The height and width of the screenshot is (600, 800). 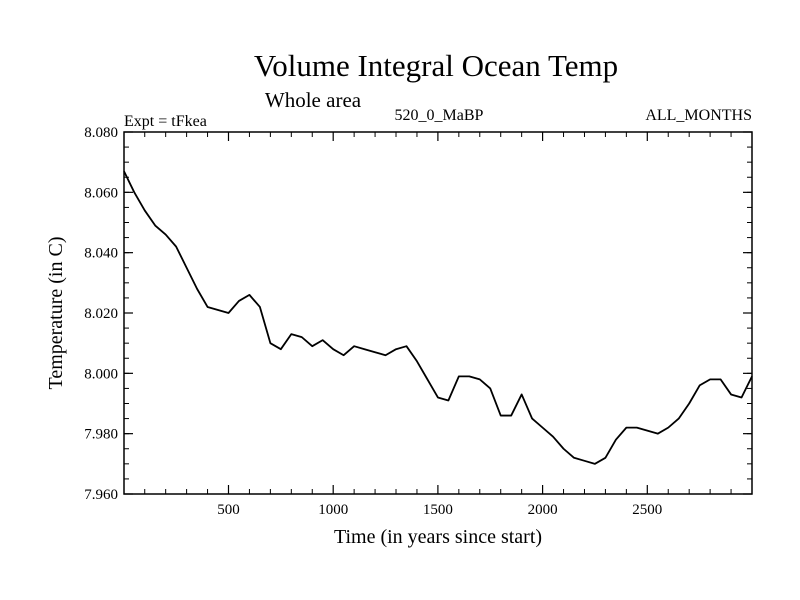 I want to click on y-tick-label: 8.000, so click(x=101, y=374).